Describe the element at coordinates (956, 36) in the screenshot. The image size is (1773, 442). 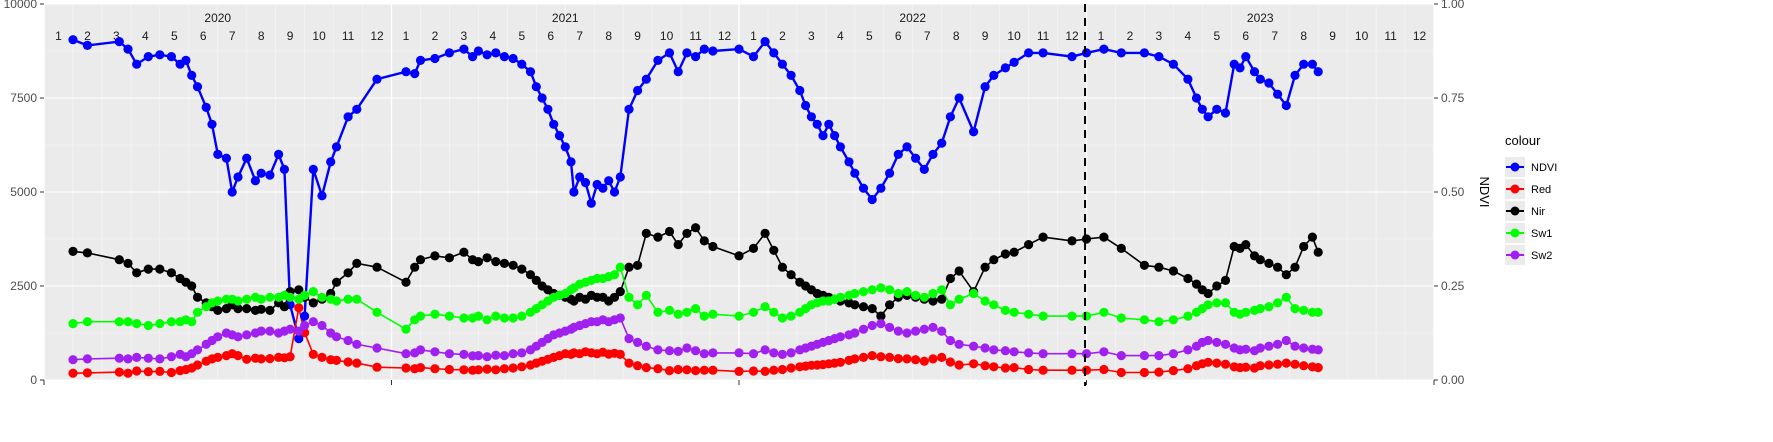
I see `month-label: 8` at that location.